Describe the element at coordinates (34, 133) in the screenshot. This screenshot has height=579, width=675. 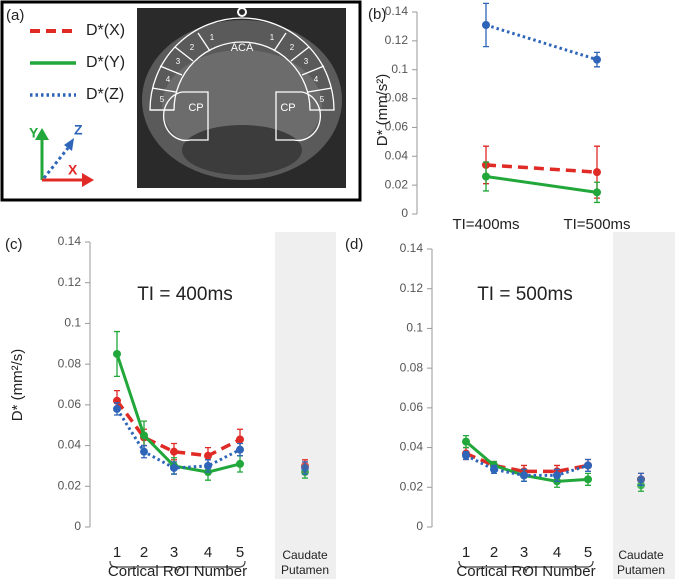
I see `axis-glyph-label: Y` at that location.